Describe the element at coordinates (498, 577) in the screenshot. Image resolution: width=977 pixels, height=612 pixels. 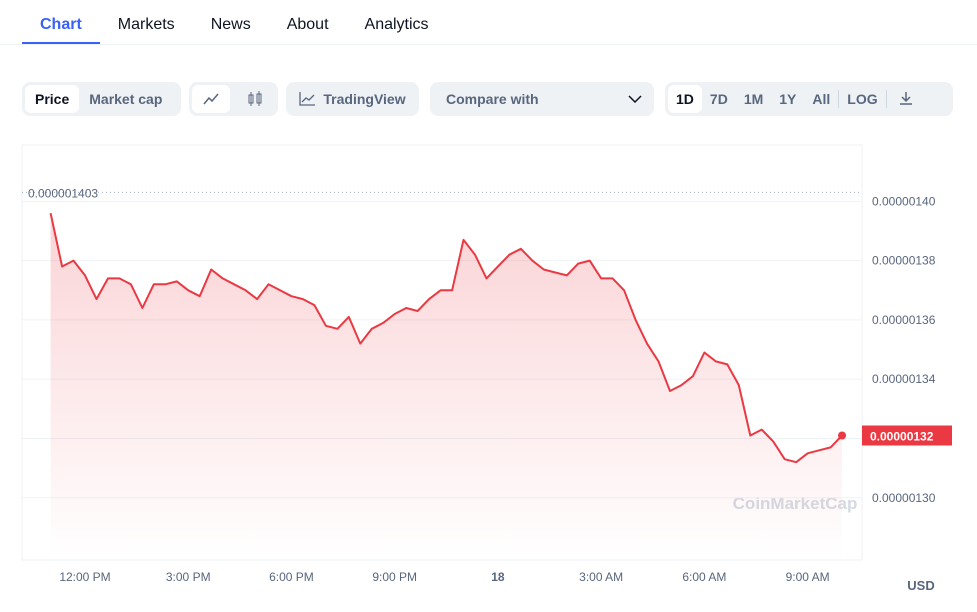
I see `x-tick-label: 18` at that location.